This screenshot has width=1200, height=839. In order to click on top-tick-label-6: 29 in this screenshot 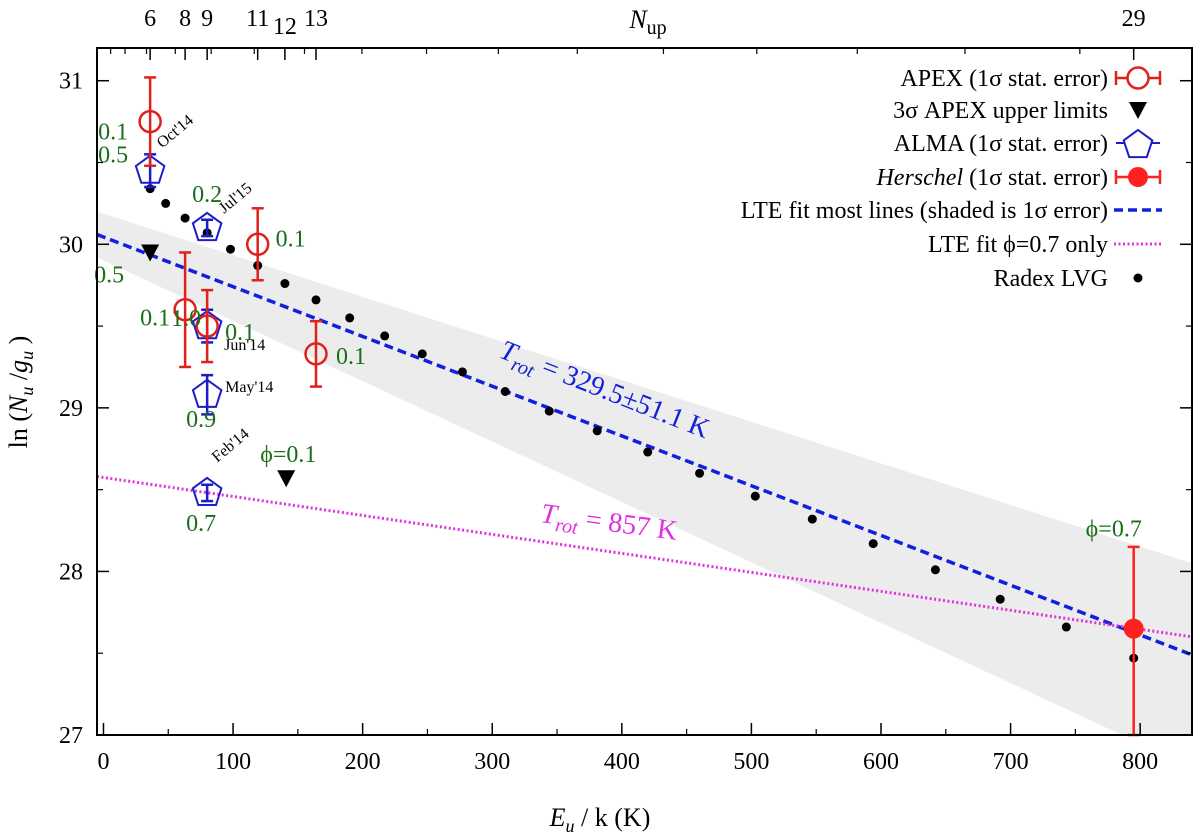, I will do `click(1134, 19)`.